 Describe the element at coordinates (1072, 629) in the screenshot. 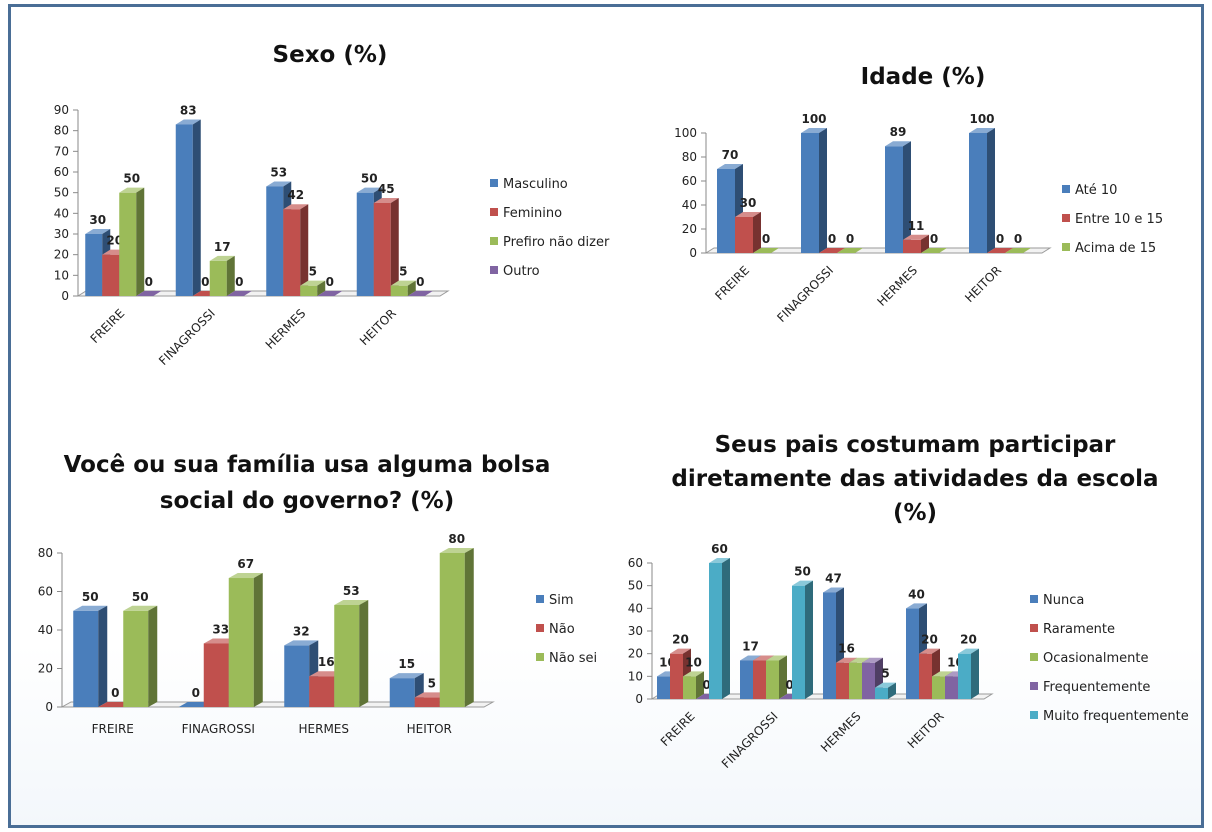

I see `legend-item: Raramente` at that location.